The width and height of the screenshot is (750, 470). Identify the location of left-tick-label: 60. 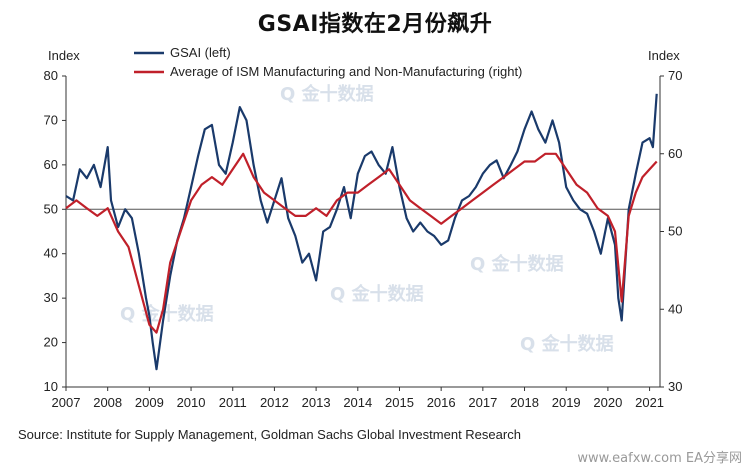
(51, 164).